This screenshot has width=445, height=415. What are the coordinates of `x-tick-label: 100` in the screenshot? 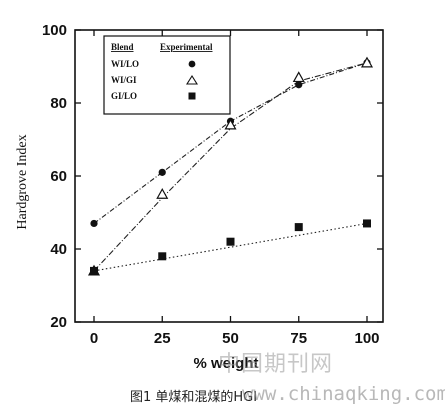 It's located at (366, 338).